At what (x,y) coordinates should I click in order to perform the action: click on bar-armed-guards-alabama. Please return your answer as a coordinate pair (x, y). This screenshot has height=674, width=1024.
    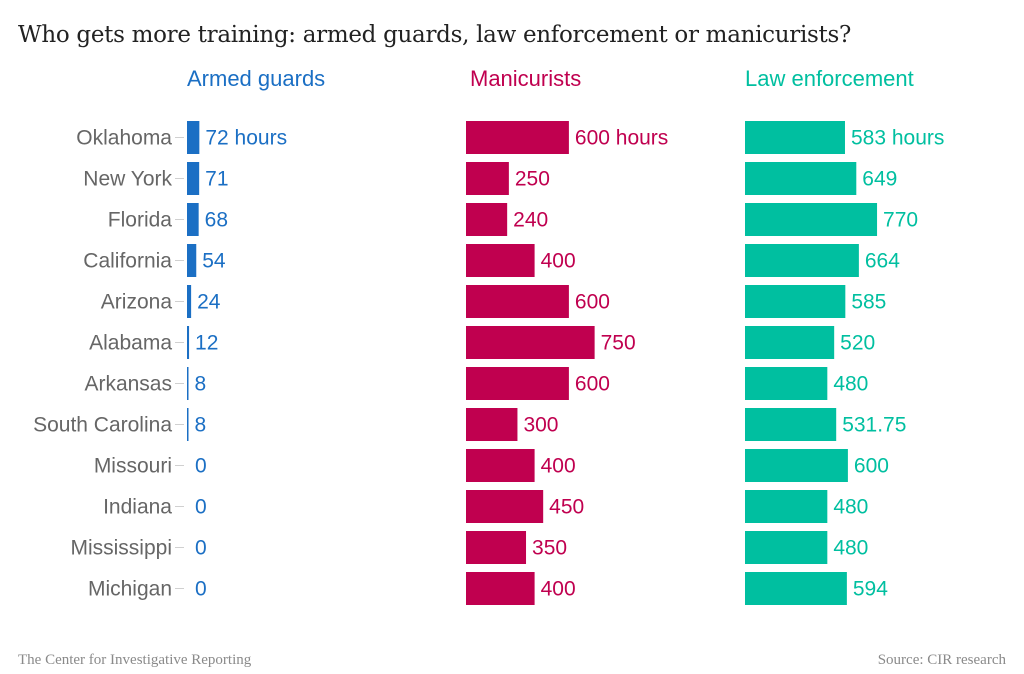
    Looking at the image, I should click on (188, 342).